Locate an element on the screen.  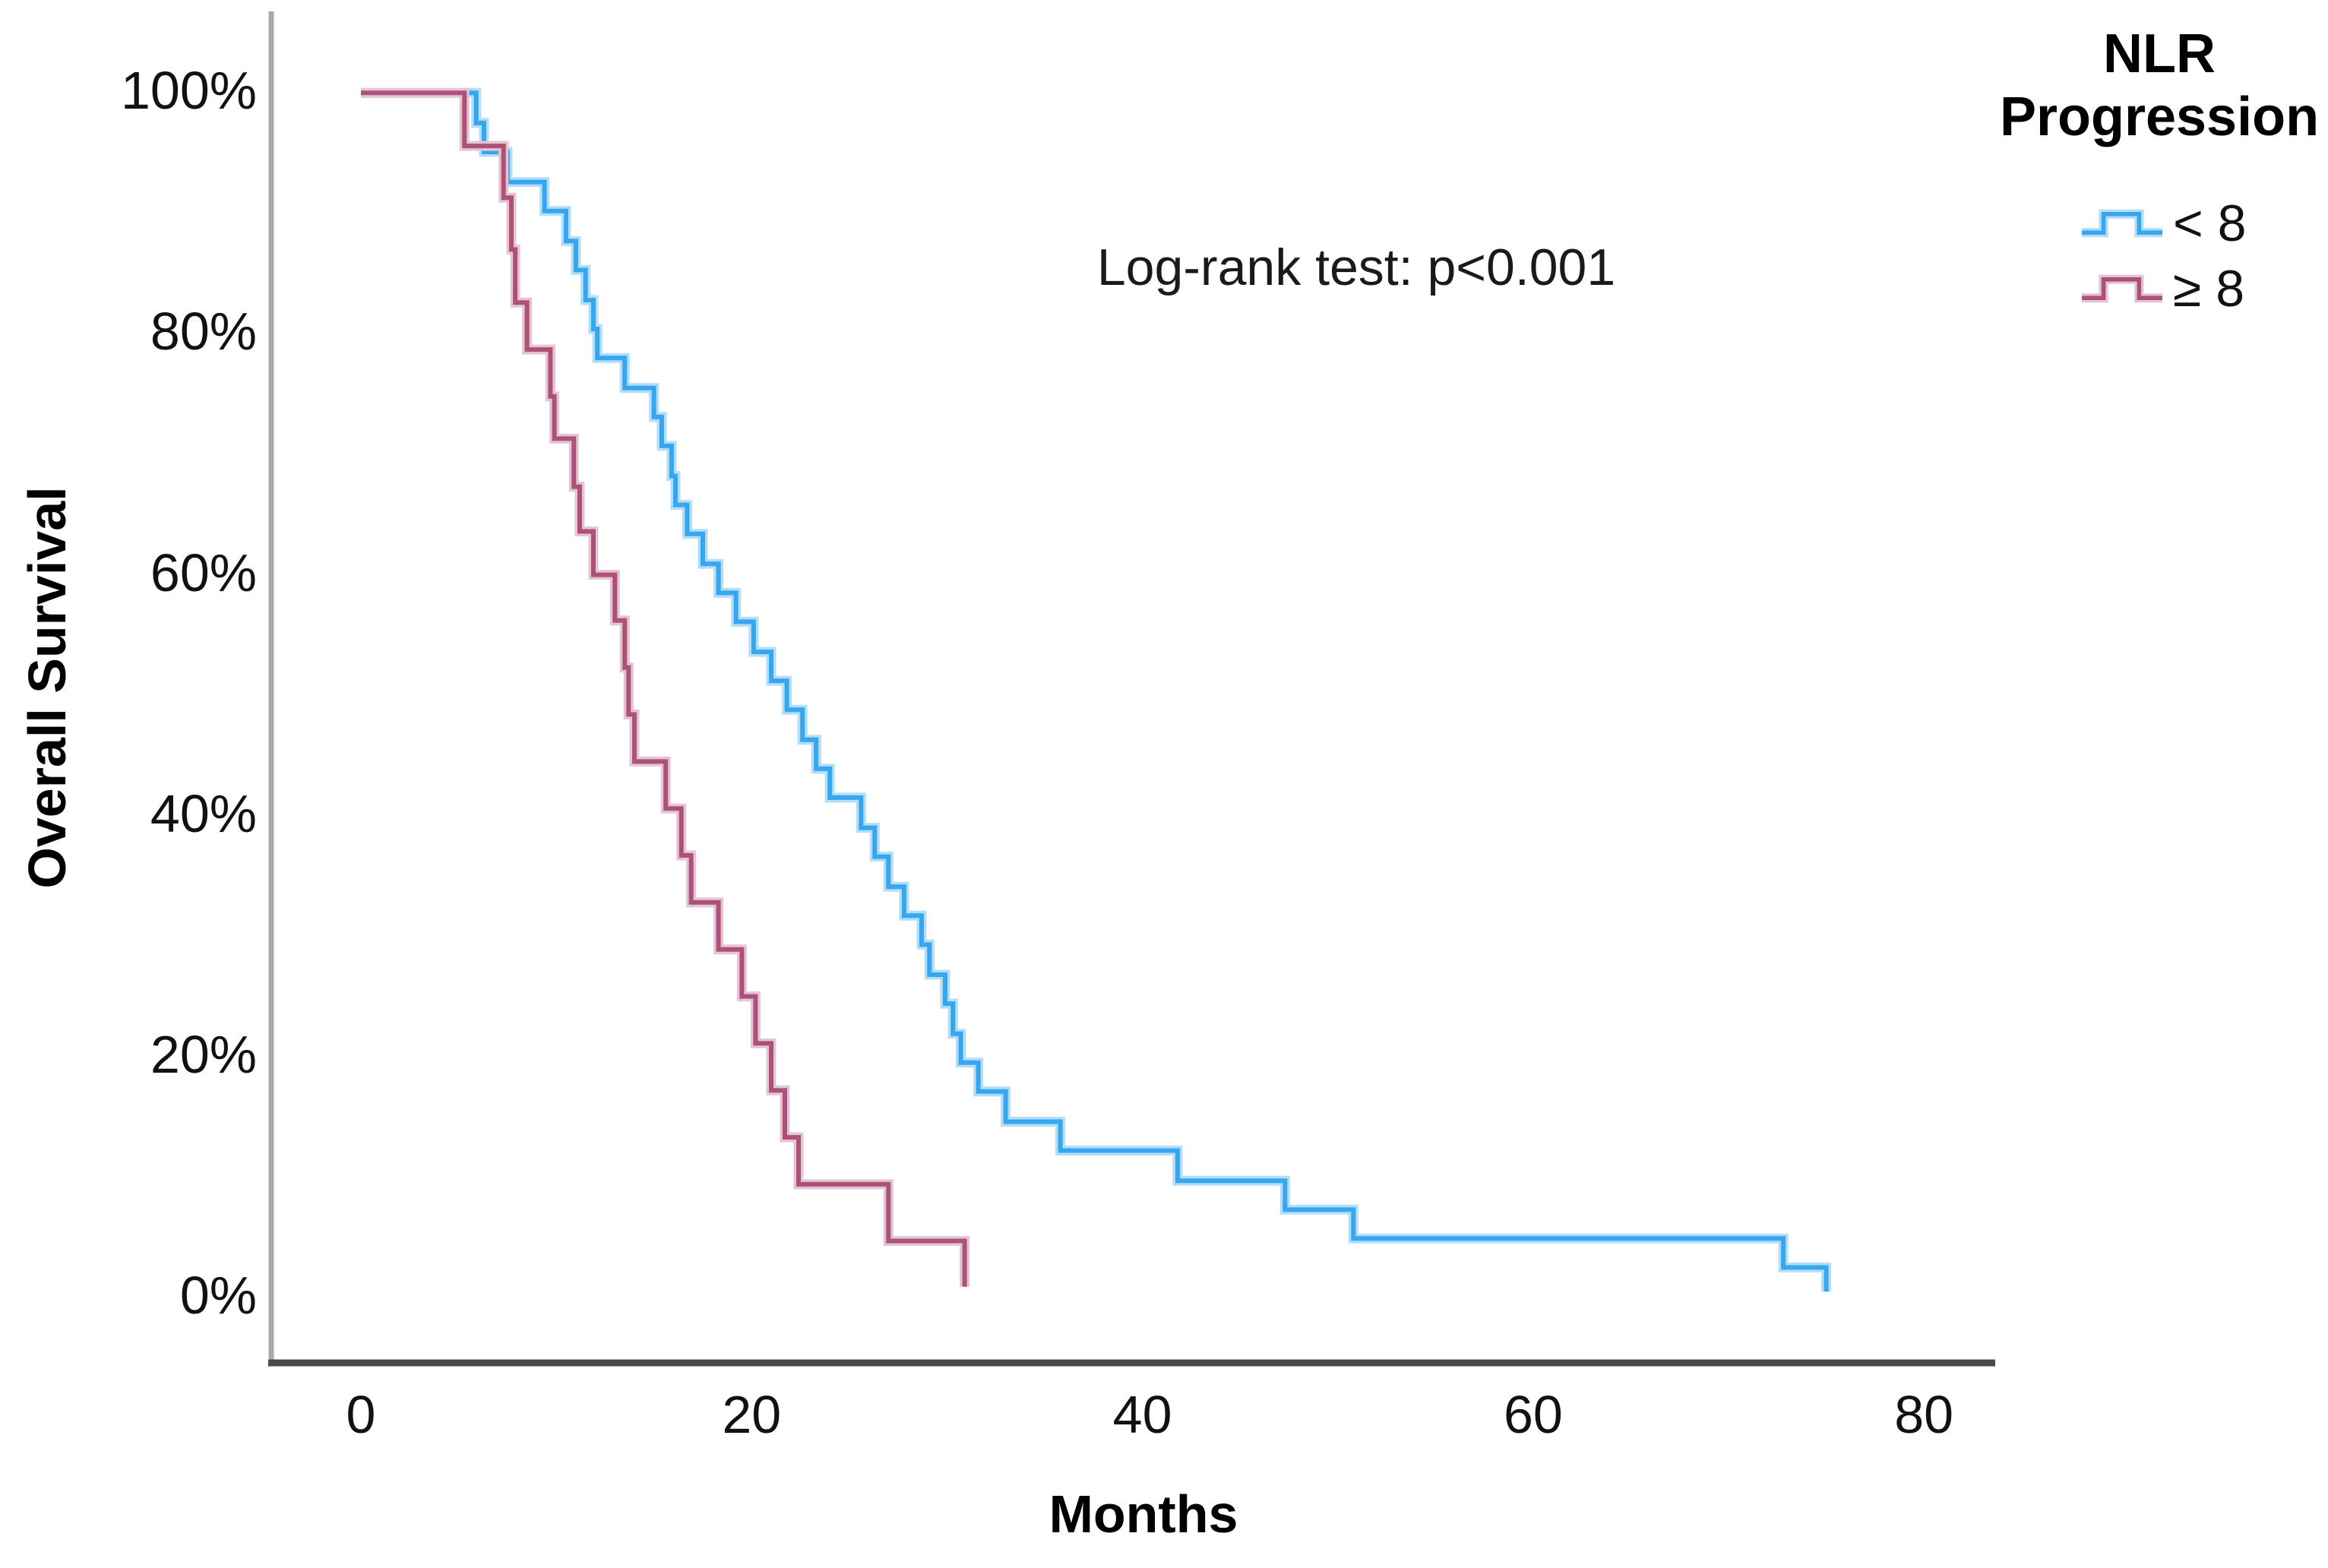
x-tick-20: 20 is located at coordinates (752, 1414).